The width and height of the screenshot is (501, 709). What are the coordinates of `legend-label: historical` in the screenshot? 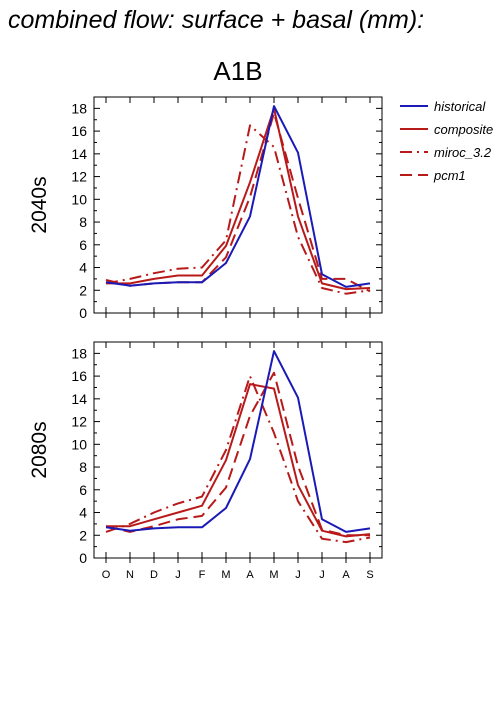 It's located at (460, 106).